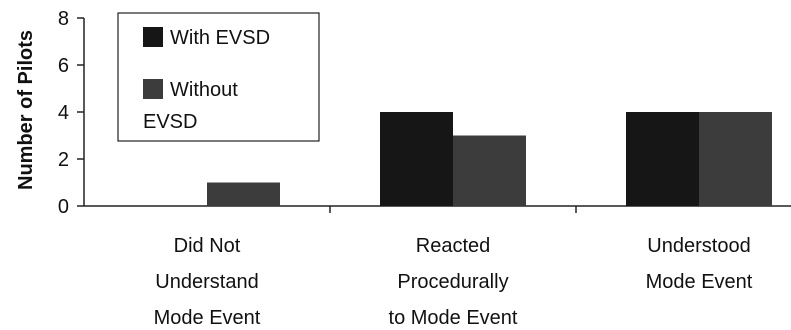  Describe the element at coordinates (63, 19) in the screenshot. I see `y-tick-label: 8` at that location.